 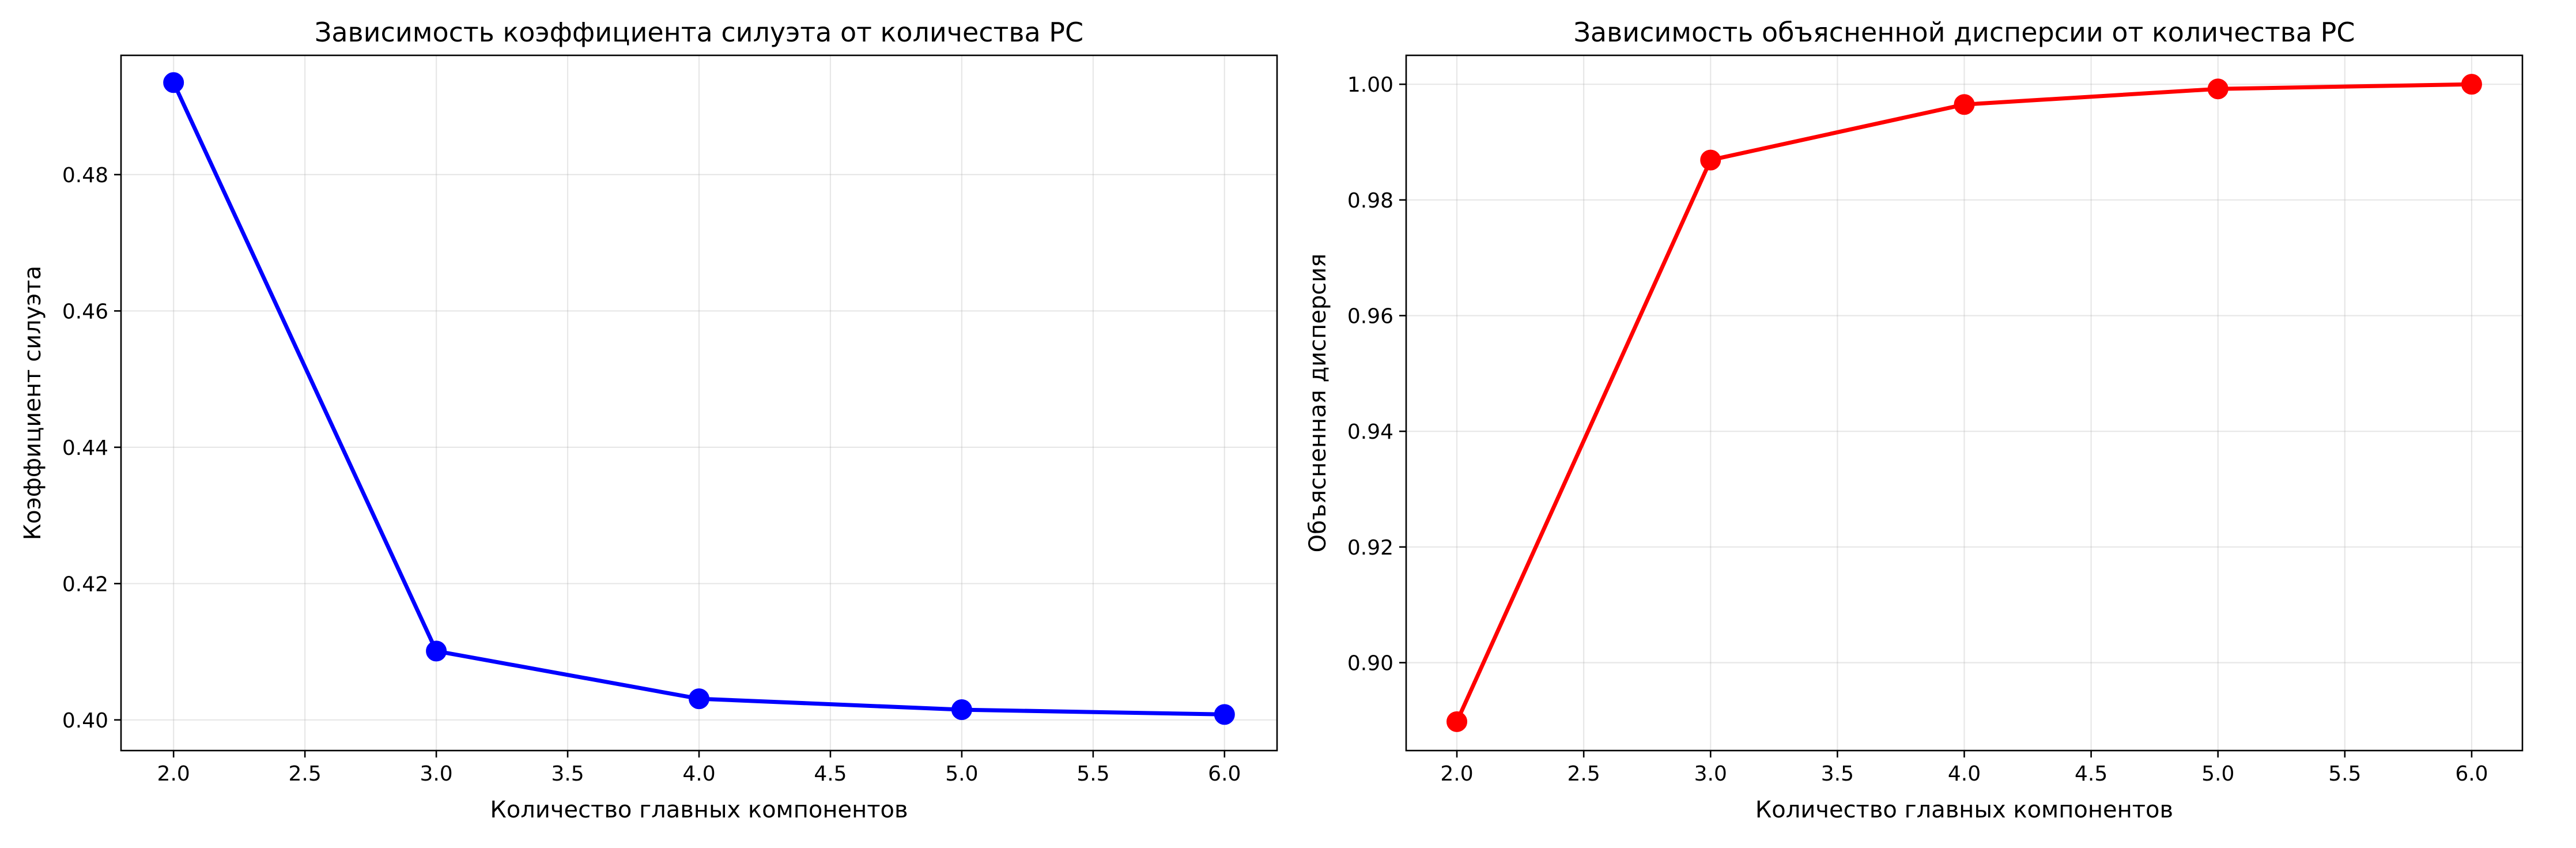 What do you see at coordinates (1370, 201) in the screenshot?
I see `y-tick-label: 0.98` at bounding box center [1370, 201].